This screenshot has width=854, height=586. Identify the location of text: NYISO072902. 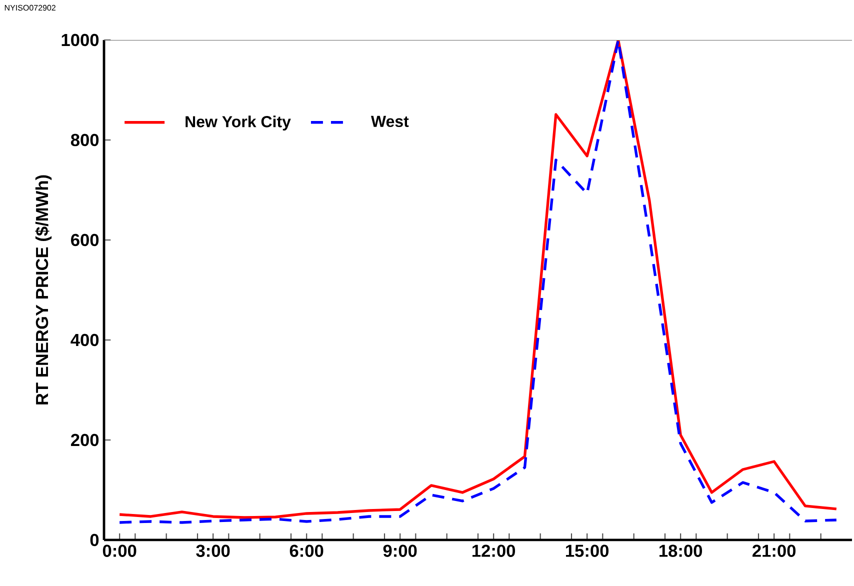
(30, 7).